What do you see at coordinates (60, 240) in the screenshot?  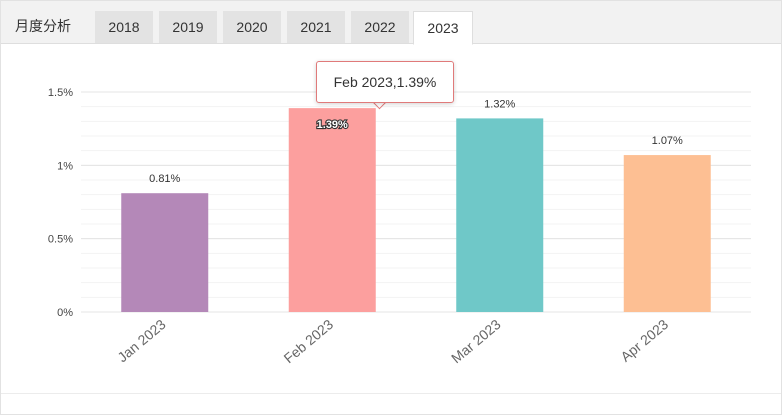 I see `y-tick-label: 0.5%` at bounding box center [60, 240].